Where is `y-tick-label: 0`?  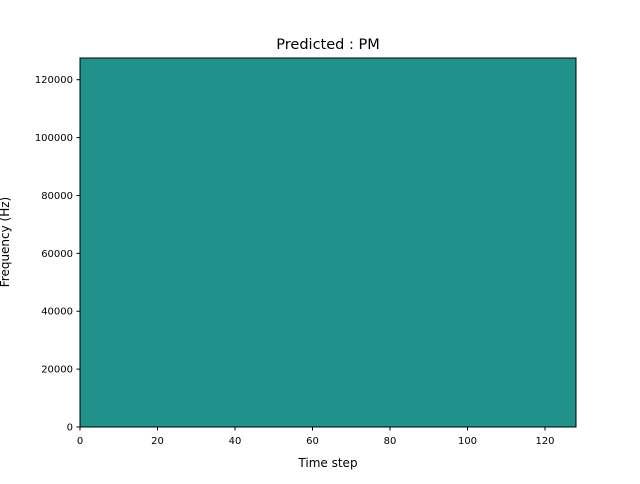 y-tick-label: 0 is located at coordinates (70, 428).